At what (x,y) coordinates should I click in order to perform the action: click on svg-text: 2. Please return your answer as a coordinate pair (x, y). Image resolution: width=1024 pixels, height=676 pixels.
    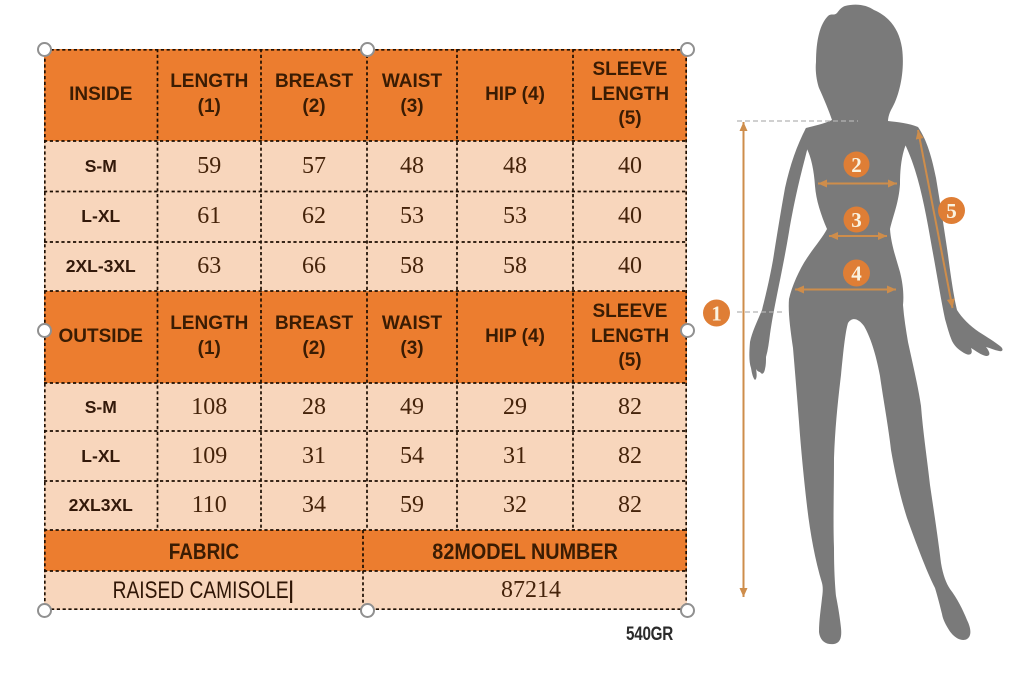
    Looking at the image, I should click on (856, 165).